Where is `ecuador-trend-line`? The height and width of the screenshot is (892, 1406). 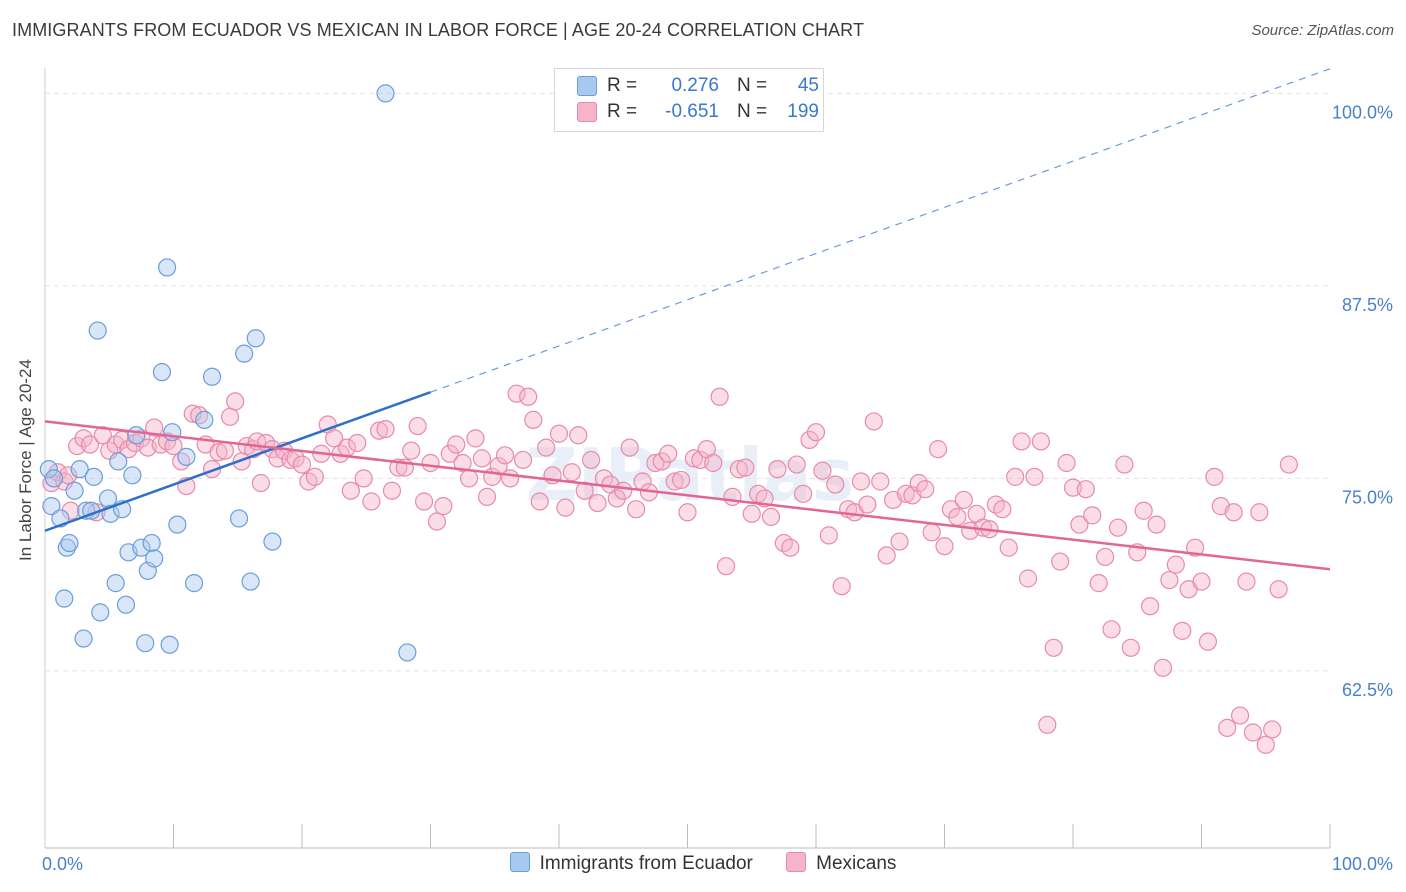
ecuador-trend-line is located at coordinates (237, 461).